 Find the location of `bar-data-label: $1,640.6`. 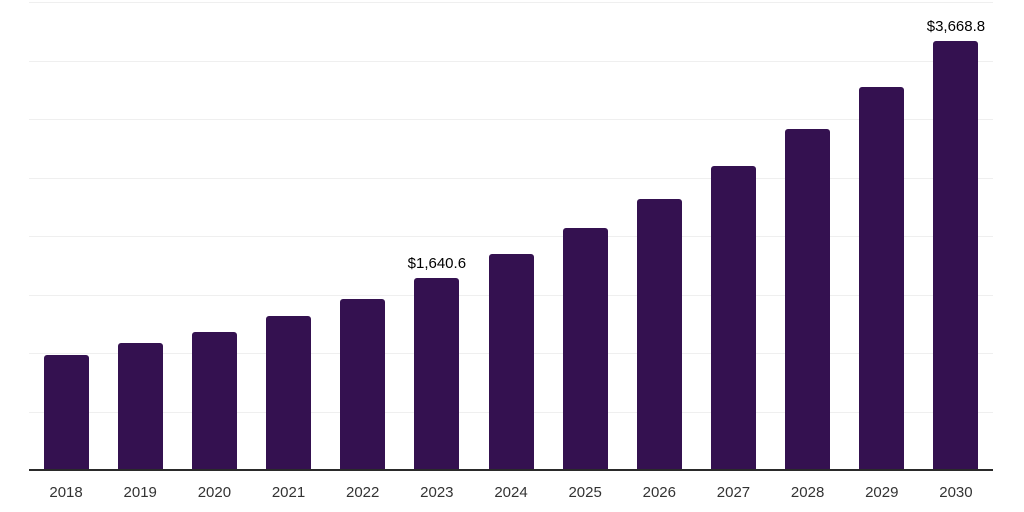

bar-data-label: $1,640.6 is located at coordinates (437, 264).